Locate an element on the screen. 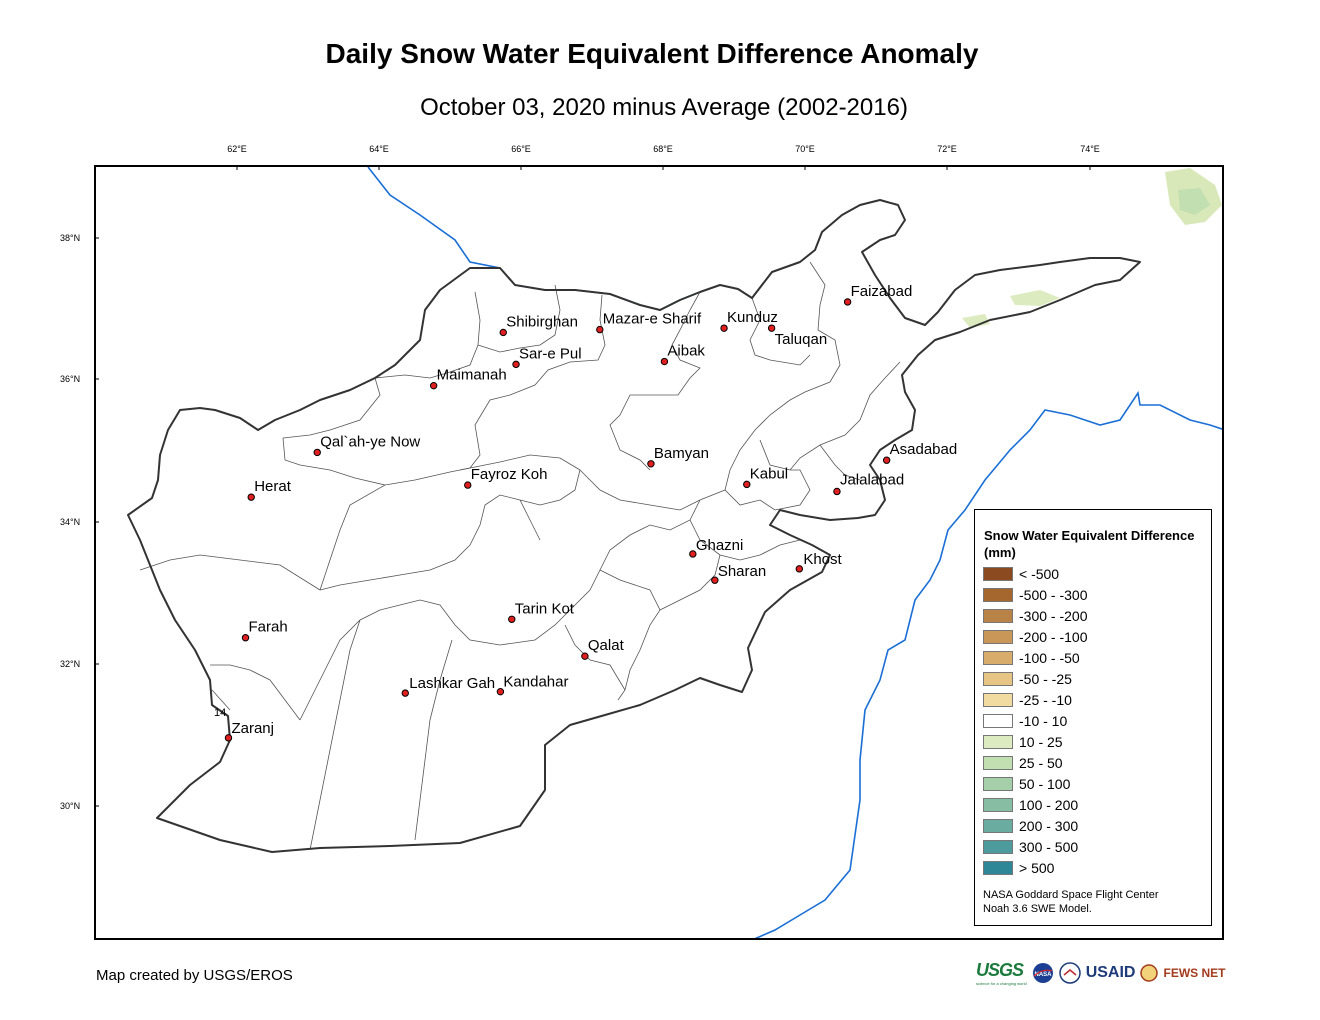 The height and width of the screenshot is (1020, 1320). usgs-logo: USGS science for a changing world is located at coordinates (1001, 973).